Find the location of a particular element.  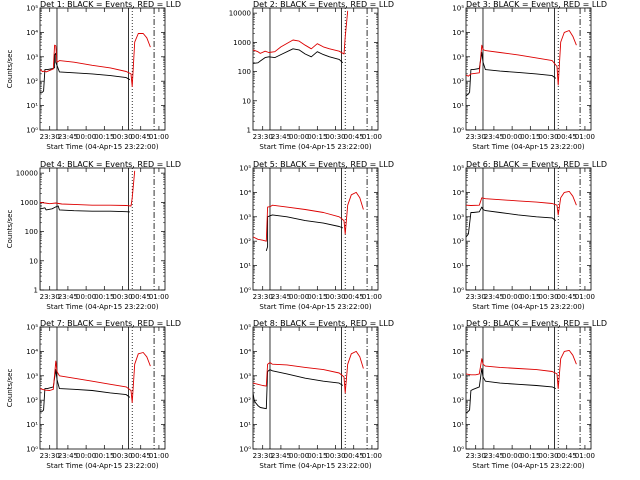

panel-title: Det 1: BLACK = Events, RED = LLD is located at coordinates (110, 4).